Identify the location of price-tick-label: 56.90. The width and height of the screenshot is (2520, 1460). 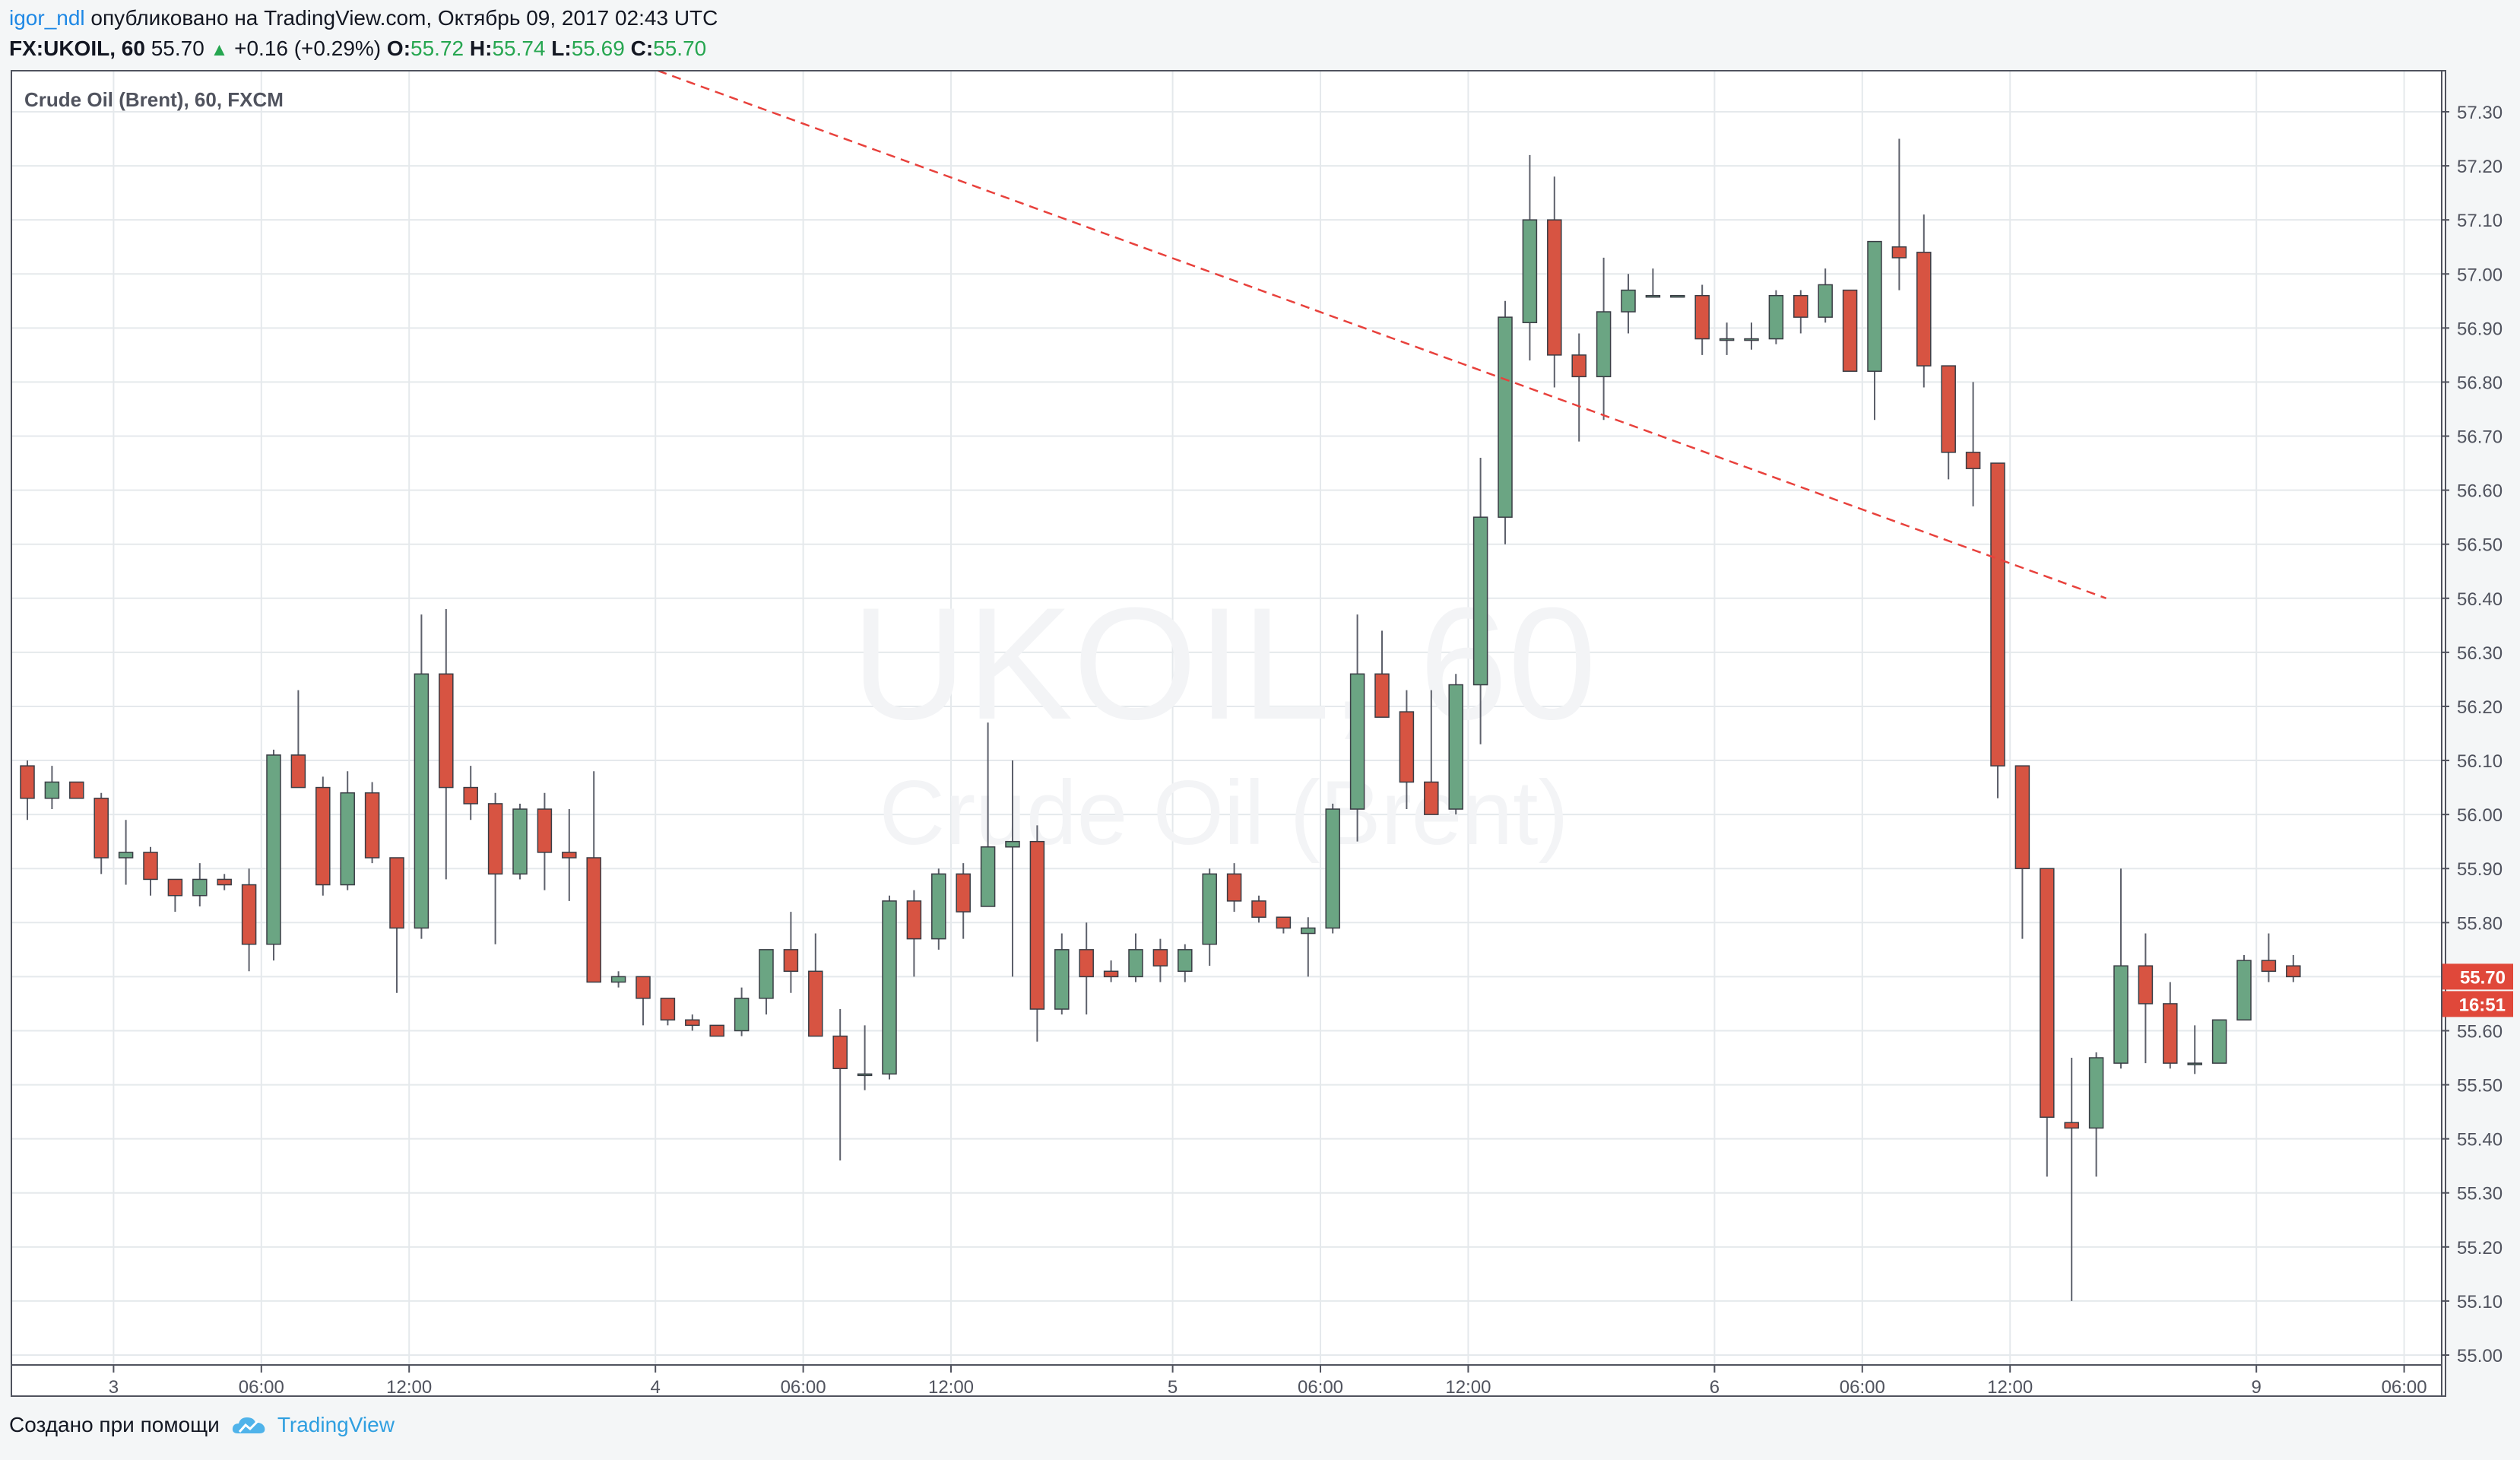
(2480, 329).